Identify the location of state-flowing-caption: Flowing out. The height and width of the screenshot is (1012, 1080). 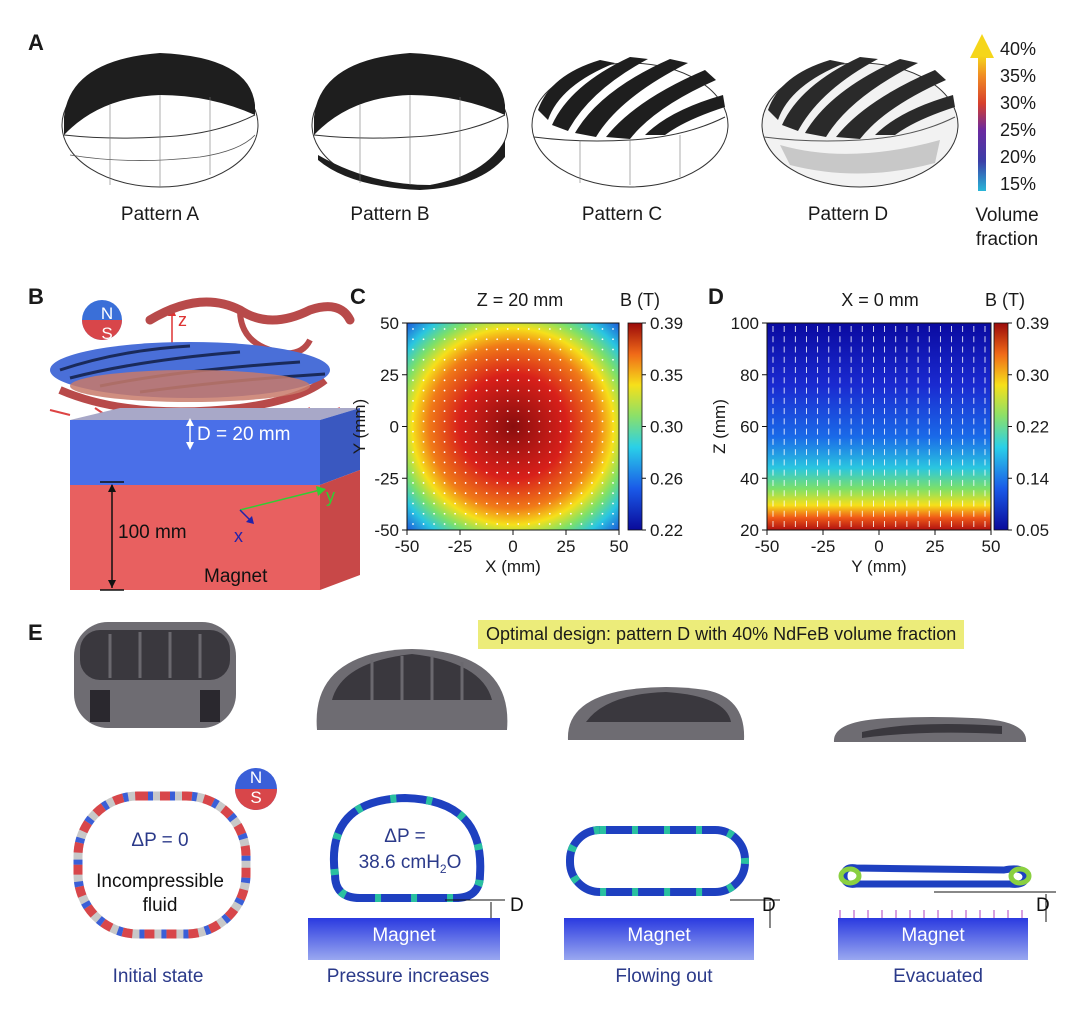
(664, 976).